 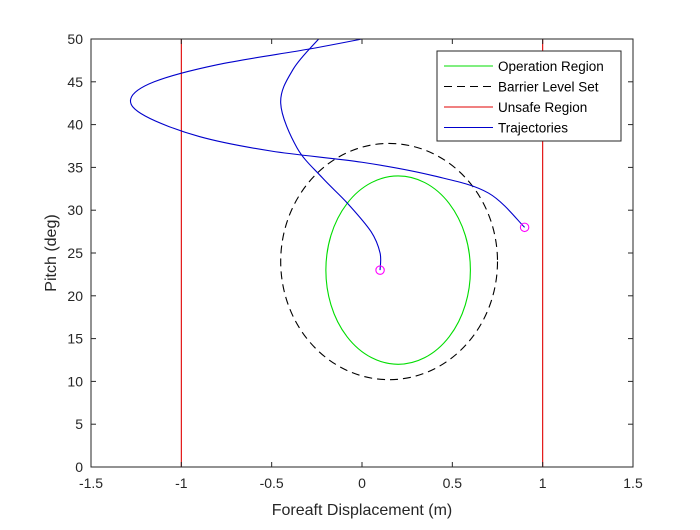 What do you see at coordinates (75, 253) in the screenshot?
I see `y-tick-label: 25` at bounding box center [75, 253].